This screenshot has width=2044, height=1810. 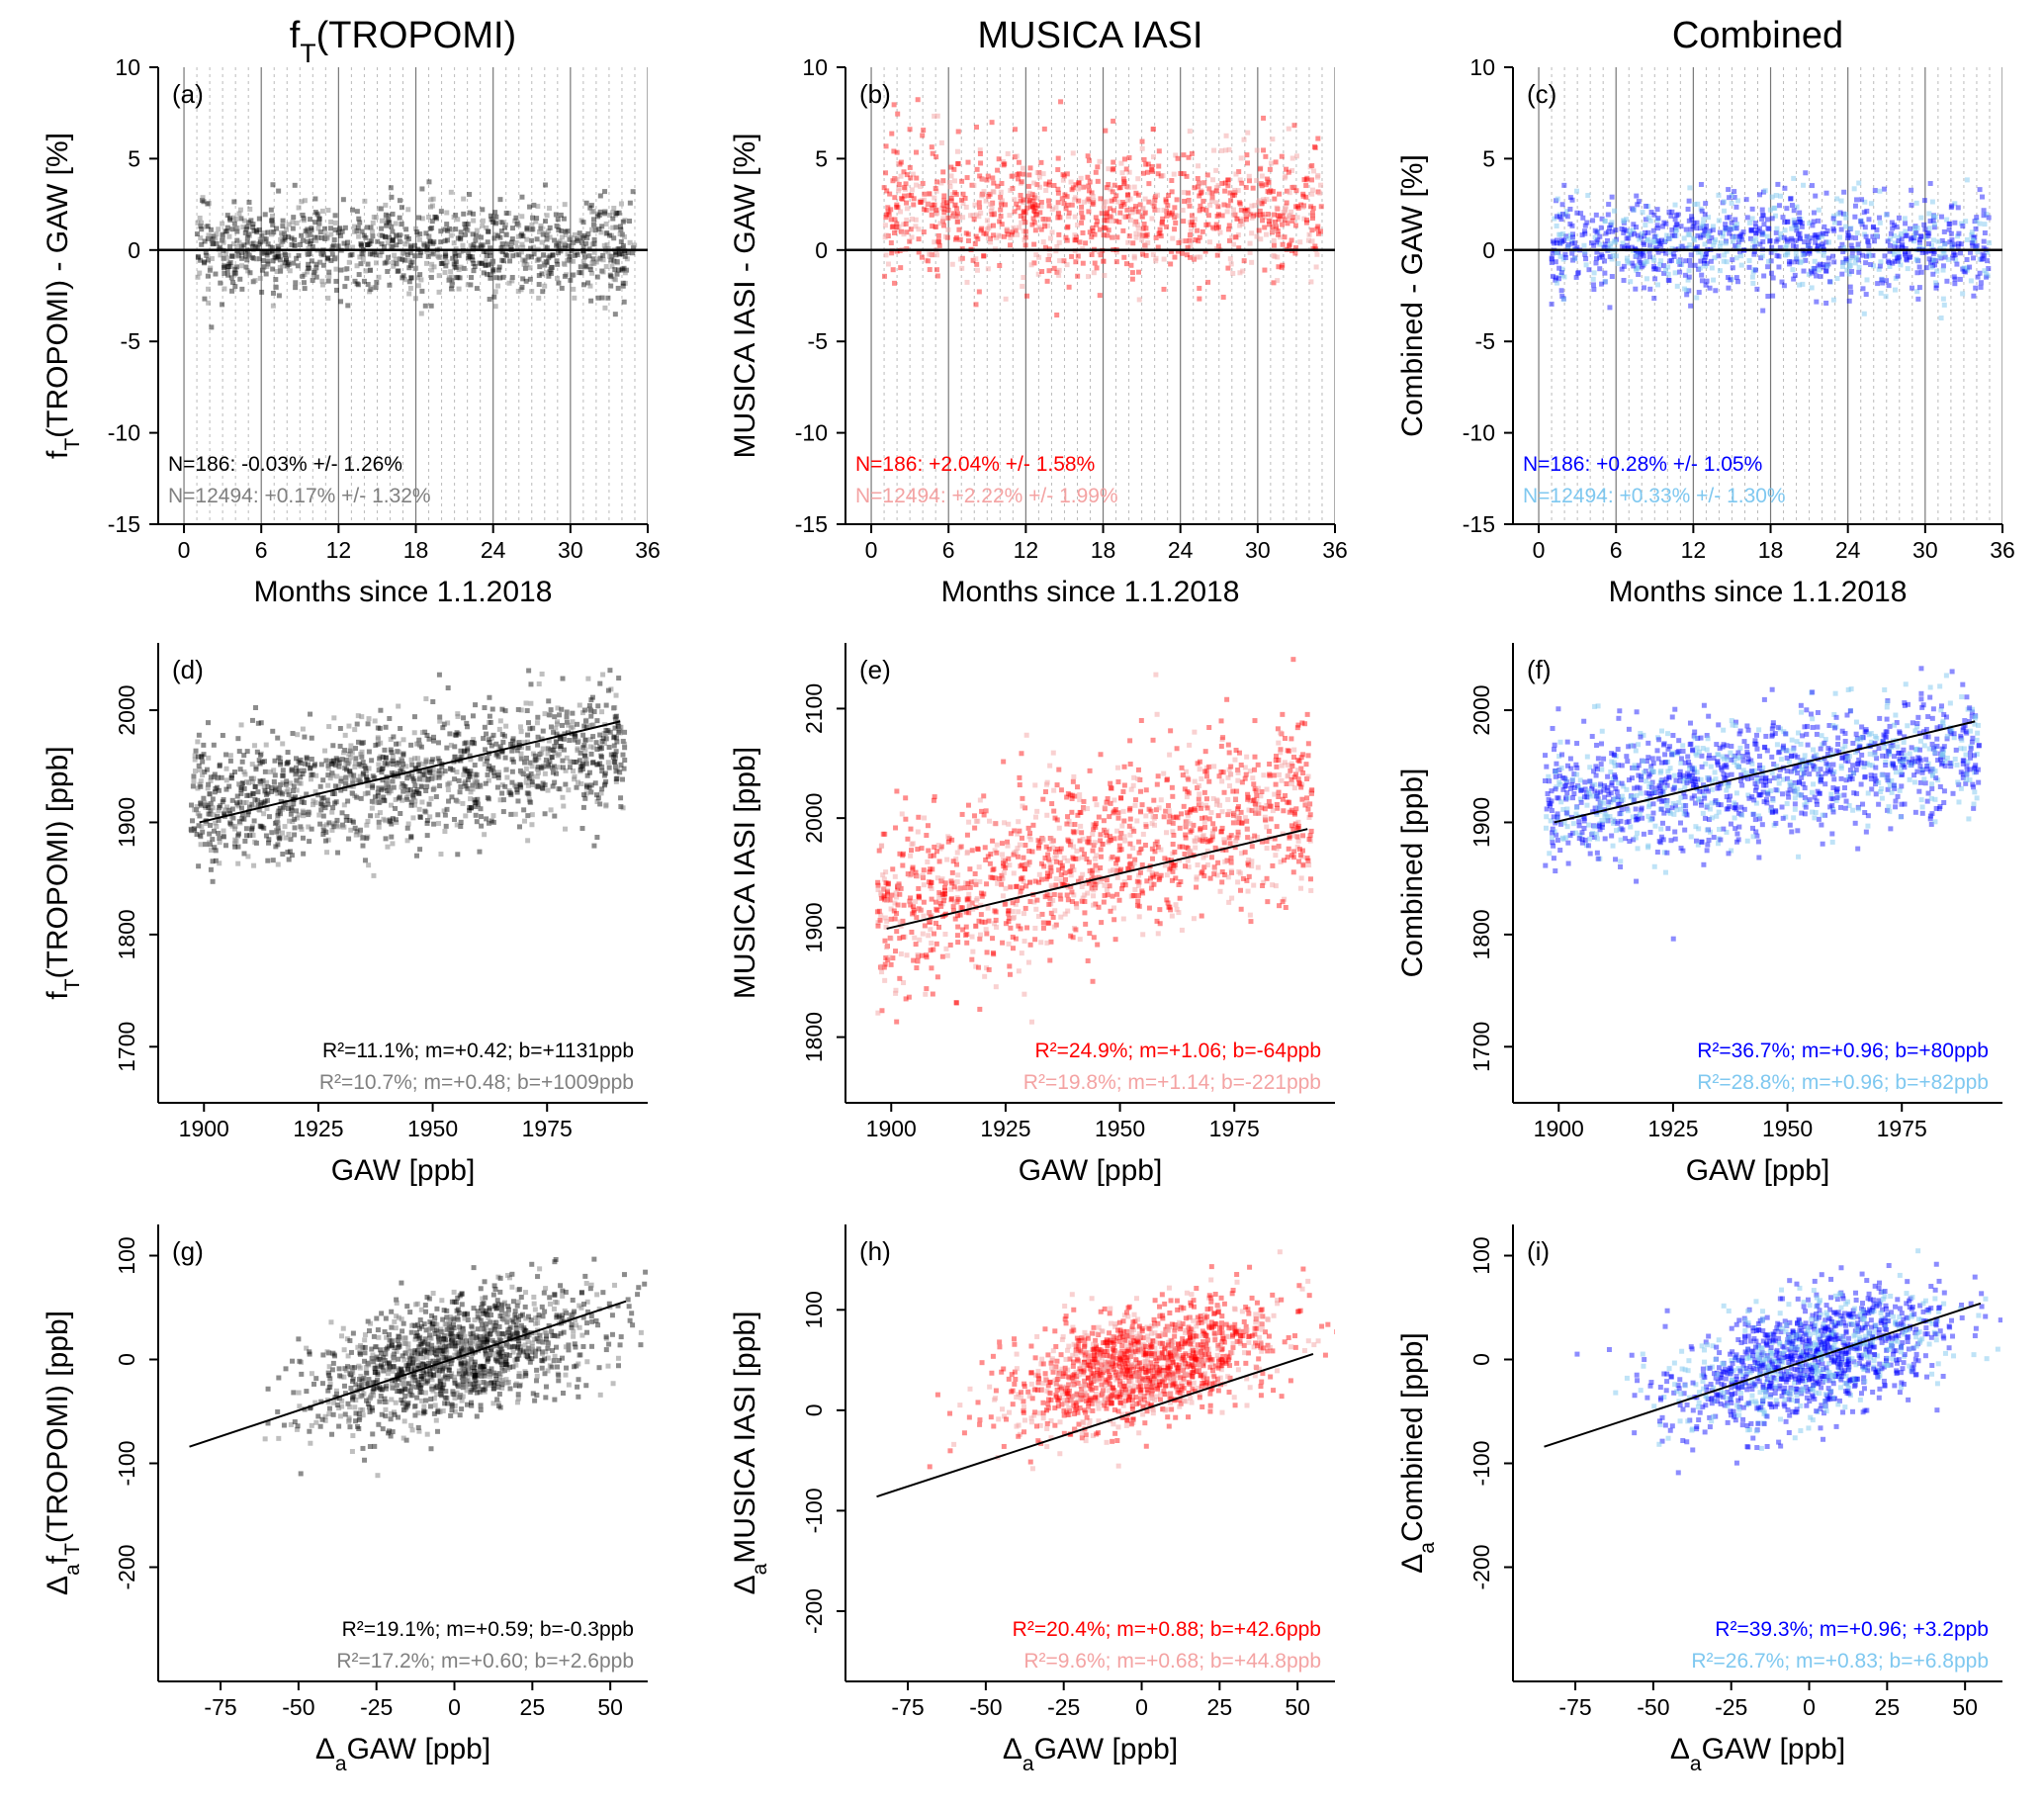 What do you see at coordinates (745, 296) in the screenshot?
I see `y-axis-title: MUSICA IASI - GAW [%]` at bounding box center [745, 296].